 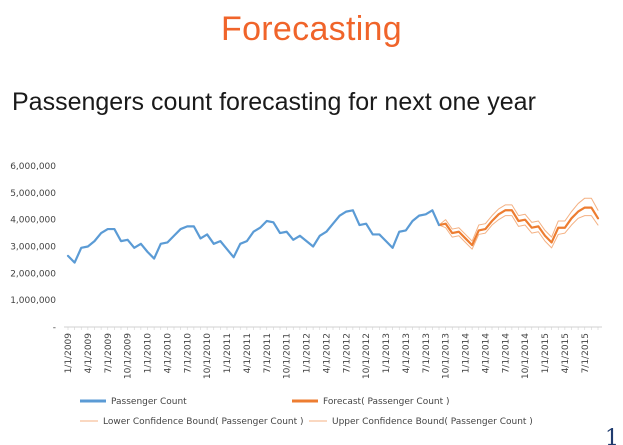 What do you see at coordinates (586, 353) in the screenshot?
I see `x-tick-label: 7/1/2015` at bounding box center [586, 353].